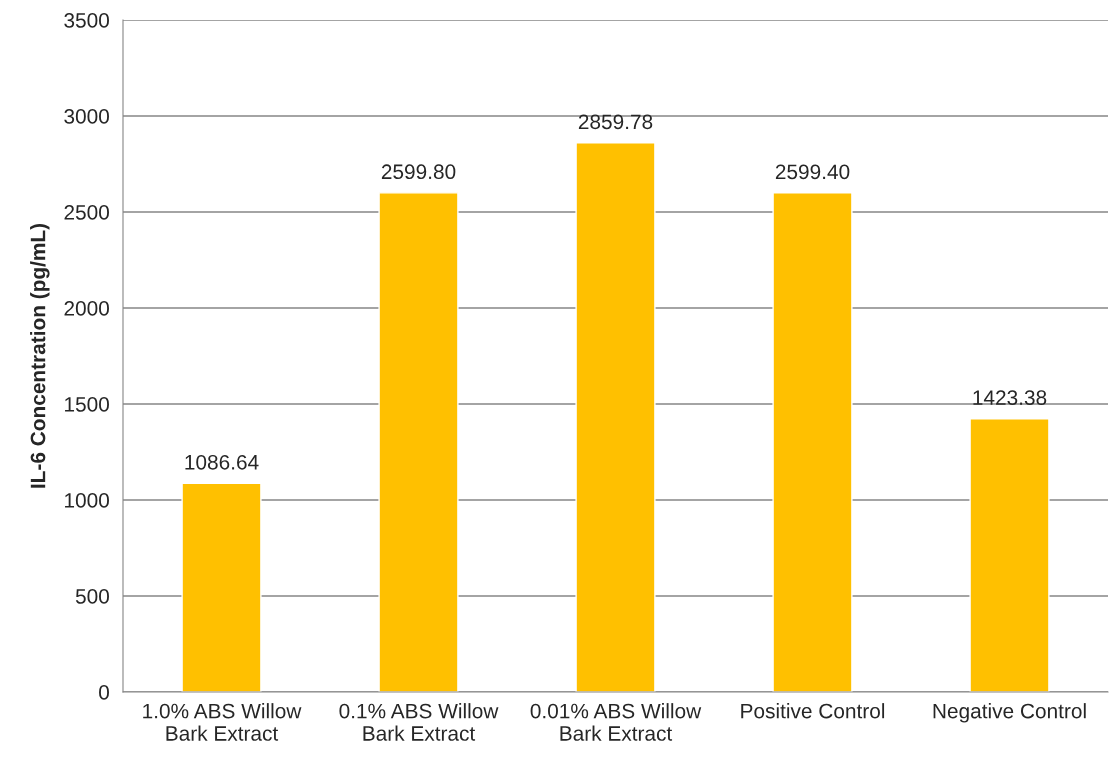  What do you see at coordinates (104, 692) in the screenshot?
I see `y-tick-label: 0` at bounding box center [104, 692].